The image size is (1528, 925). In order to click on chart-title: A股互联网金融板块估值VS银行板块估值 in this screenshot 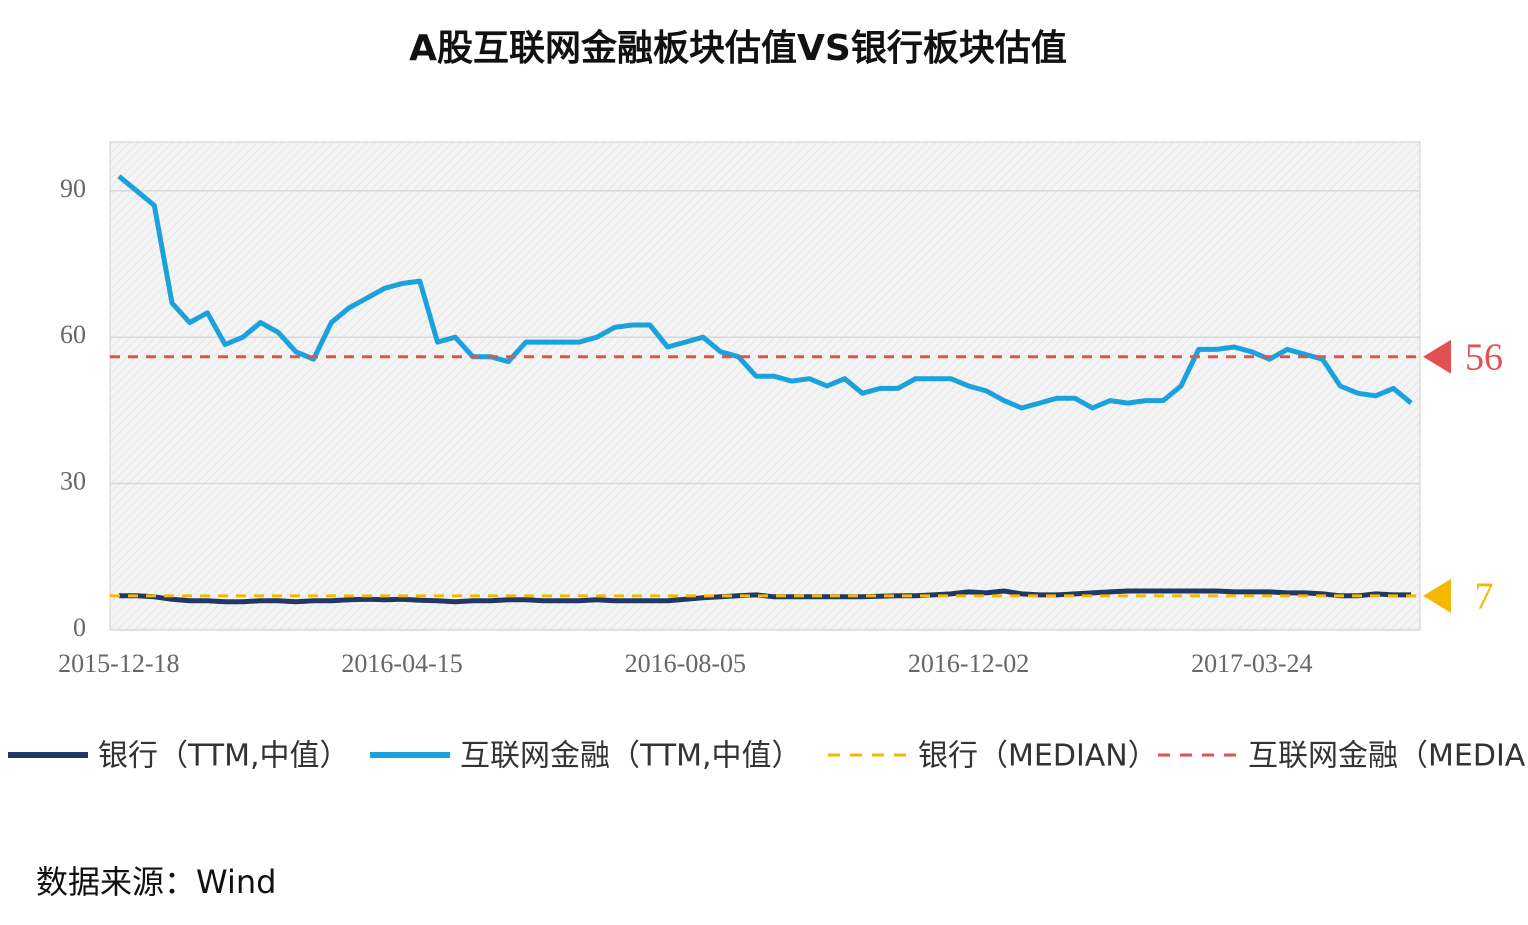, I will do `click(738, 48)`.